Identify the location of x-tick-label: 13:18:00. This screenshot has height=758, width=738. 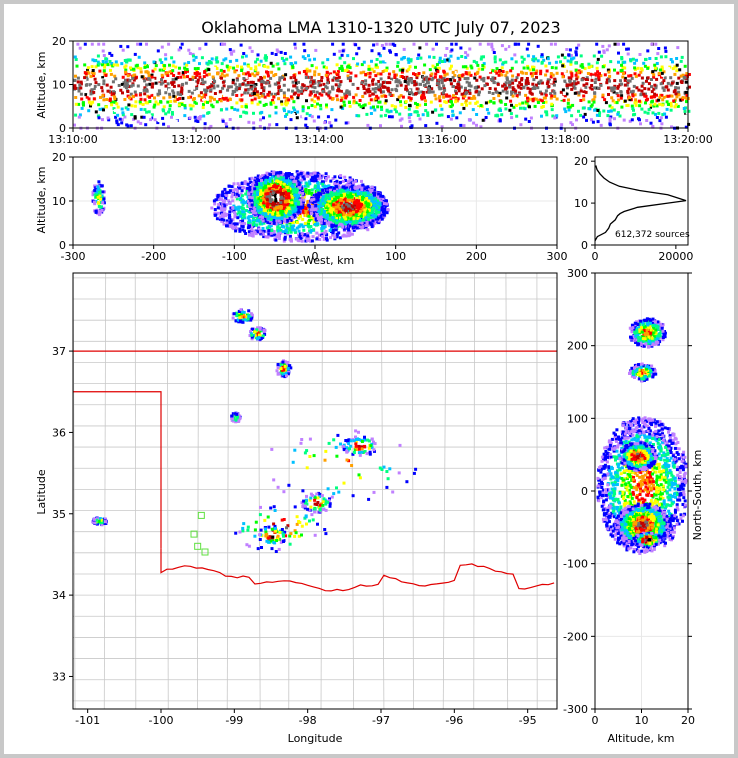
(564, 139).